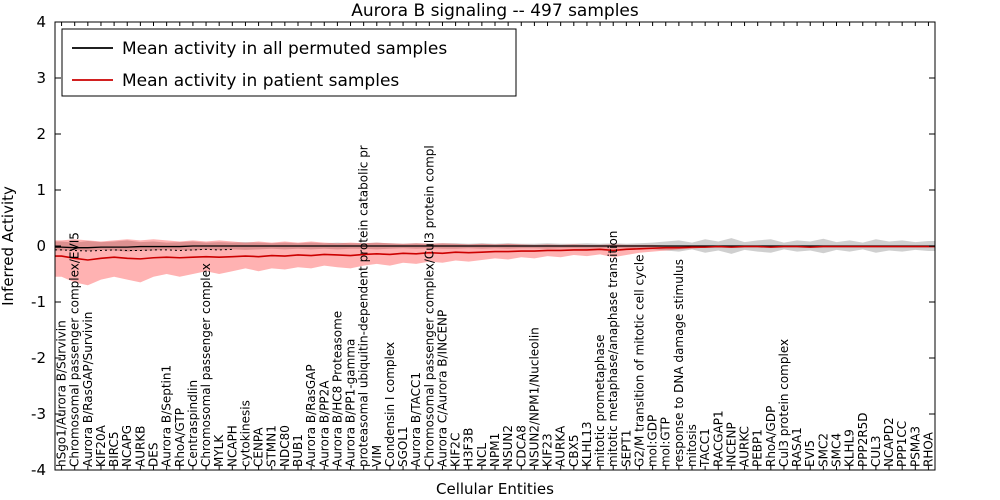 Image resolution: width=1000 pixels, height=500 pixels. I want to click on x-tick-label: KIF20A, so click(101, 445).